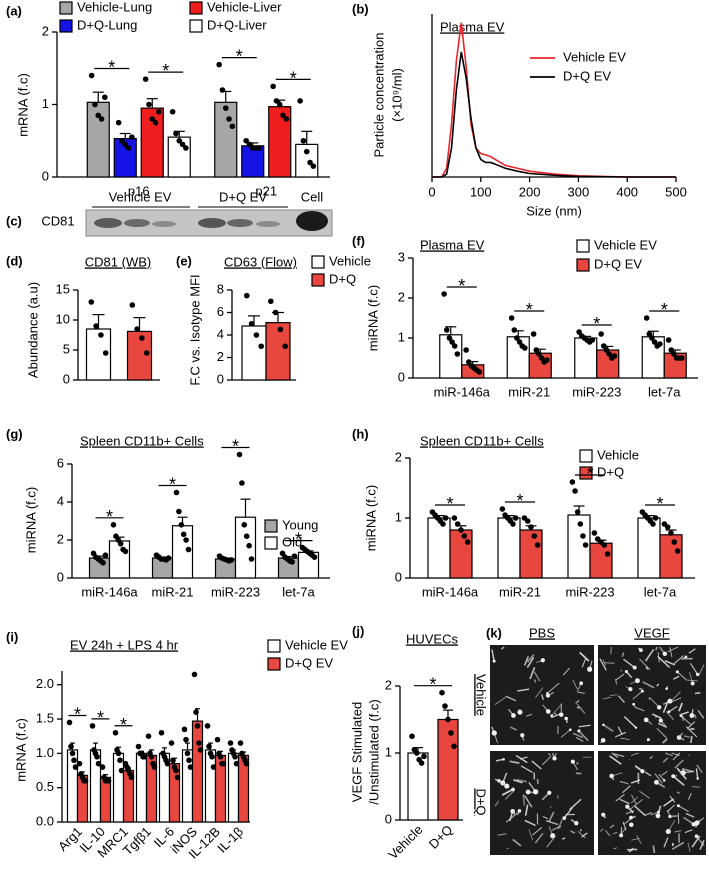 The width and height of the screenshot is (709, 878). What do you see at coordinates (169, 213) in the screenshot?
I see `blot-panel: (c) CD81 Vehicle EV D+Q EV Cell` at bounding box center [169, 213].